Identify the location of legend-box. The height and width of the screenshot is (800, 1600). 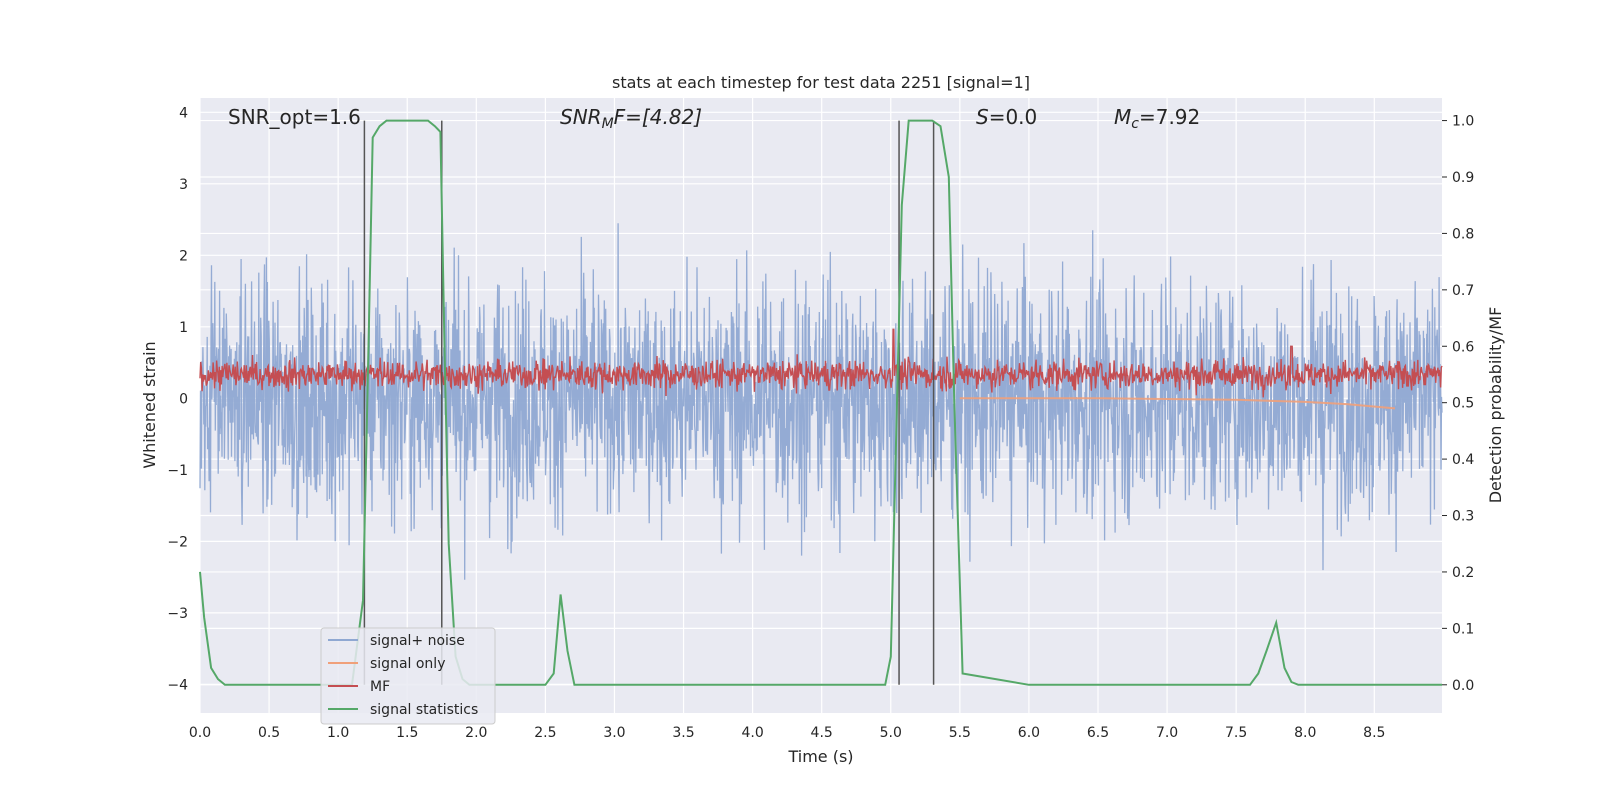
(408, 676).